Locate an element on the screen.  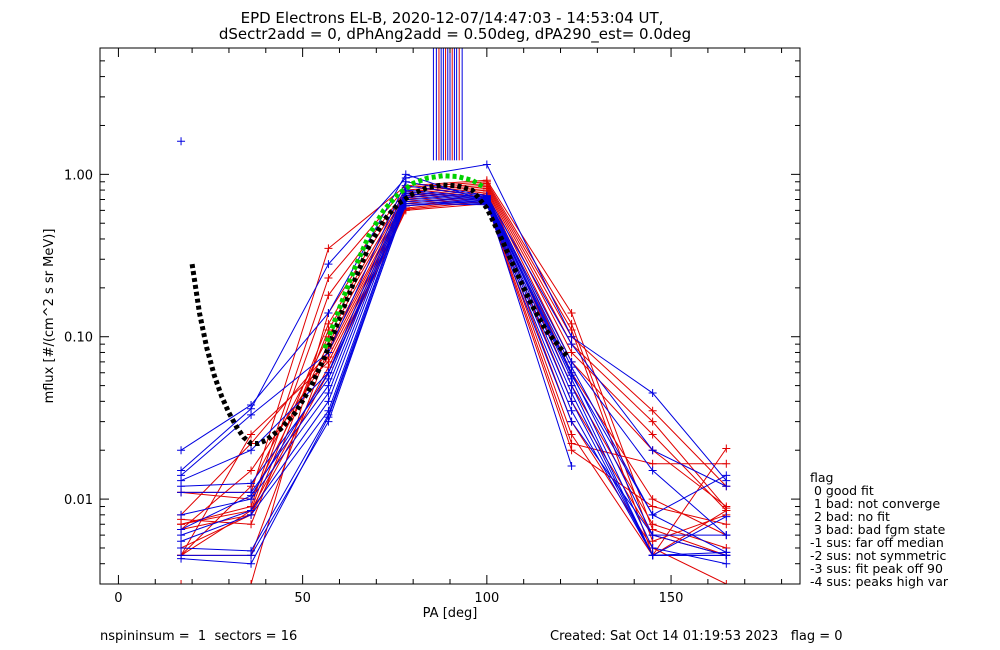
legend-entry: 3 bad: bad fgm state is located at coordinates (878, 529).